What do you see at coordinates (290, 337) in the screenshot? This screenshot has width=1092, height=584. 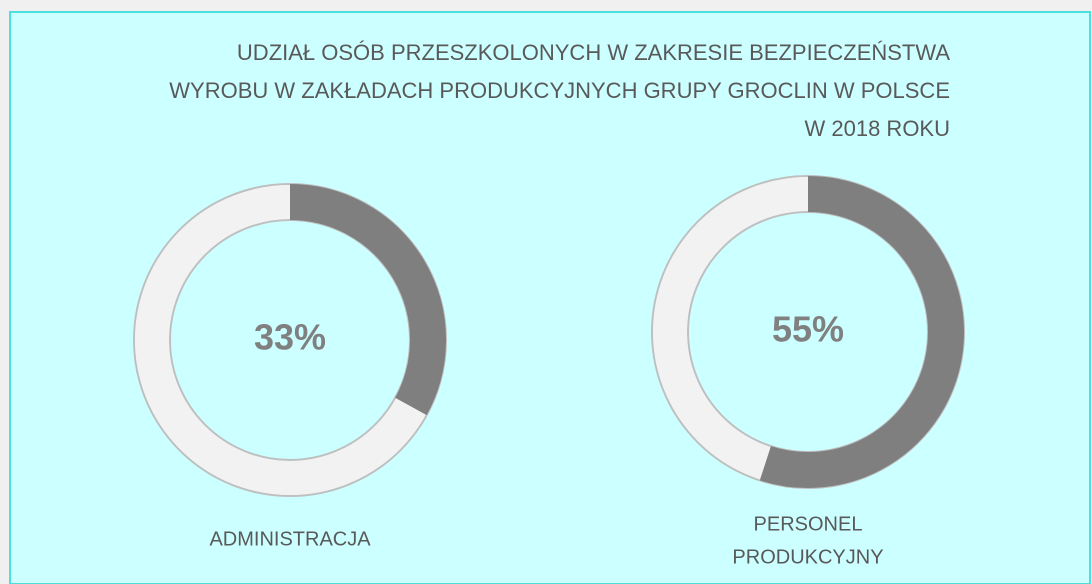 I see `value-label: 33%` at bounding box center [290, 337].